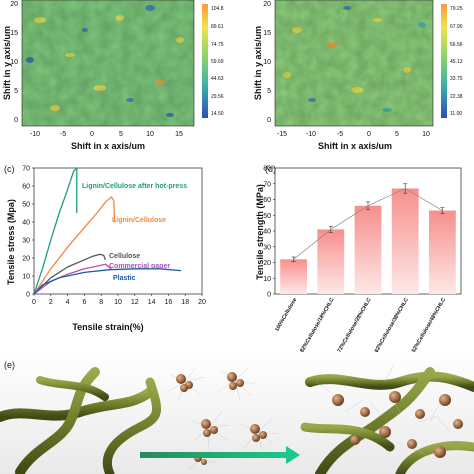  I want to click on series-label-plastic: Plastic, so click(124, 278).